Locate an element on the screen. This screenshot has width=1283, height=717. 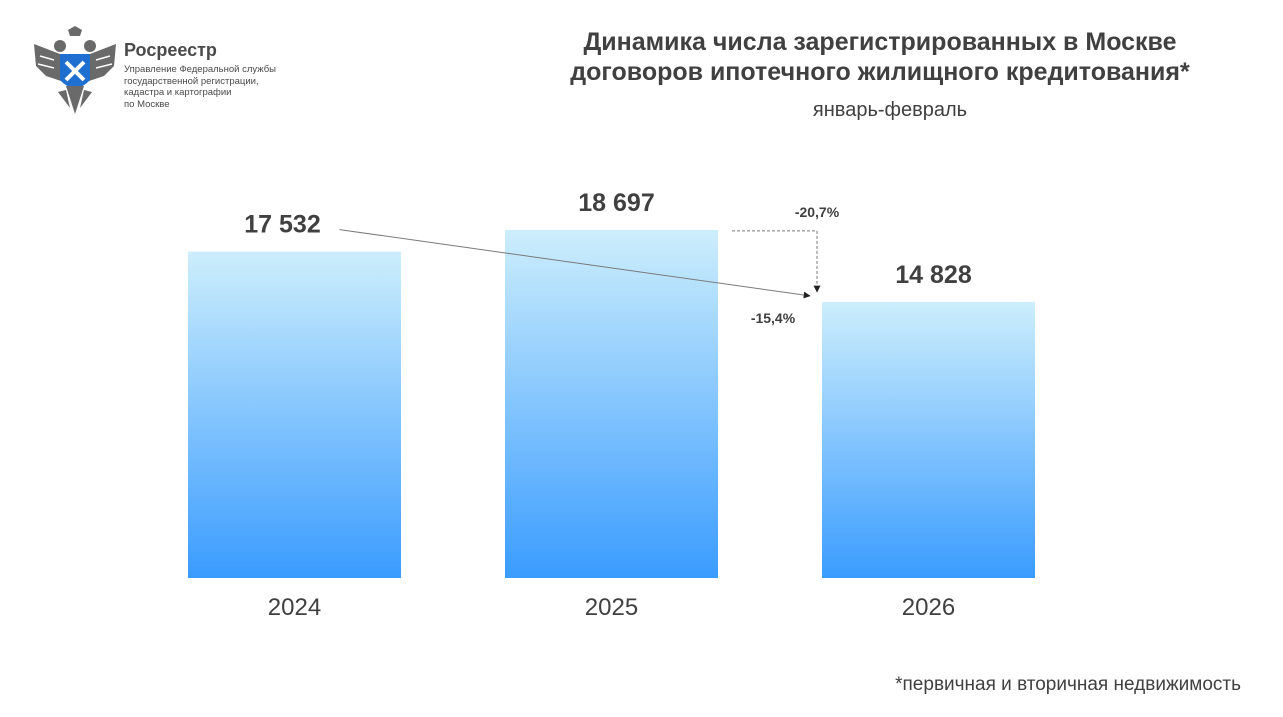
bar-2024 is located at coordinates (294, 414).